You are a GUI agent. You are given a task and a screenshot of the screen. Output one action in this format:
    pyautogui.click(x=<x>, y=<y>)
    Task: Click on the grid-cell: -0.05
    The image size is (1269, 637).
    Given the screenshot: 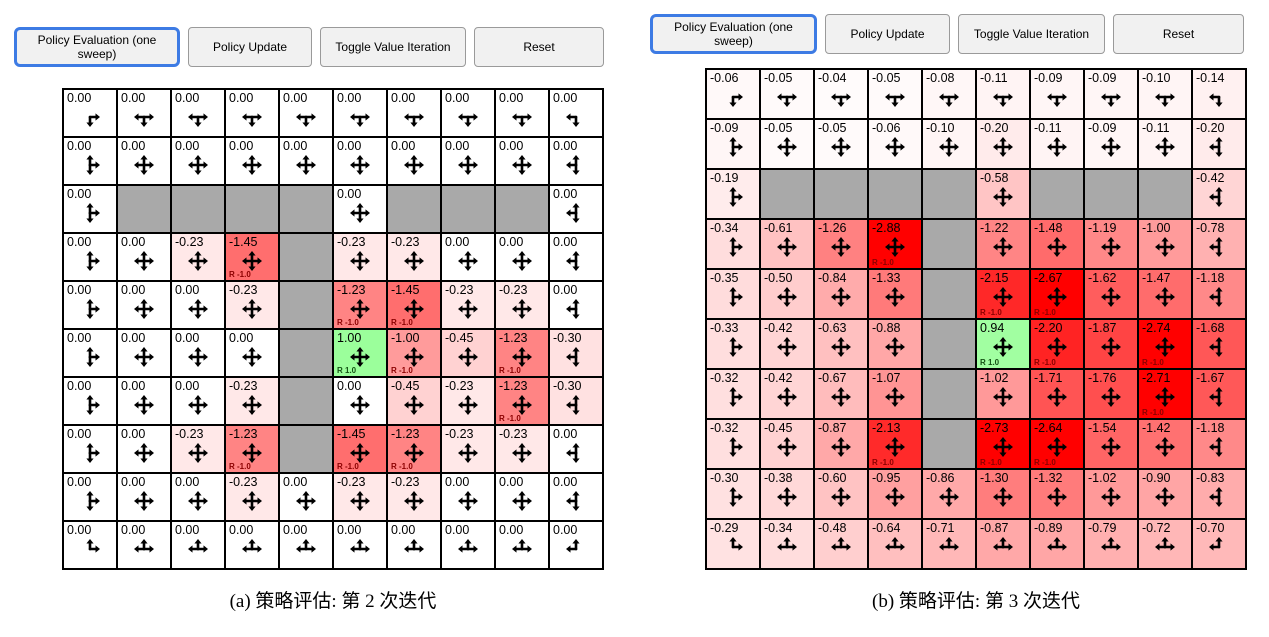 What is the action you would take?
    pyautogui.click(x=841, y=144)
    